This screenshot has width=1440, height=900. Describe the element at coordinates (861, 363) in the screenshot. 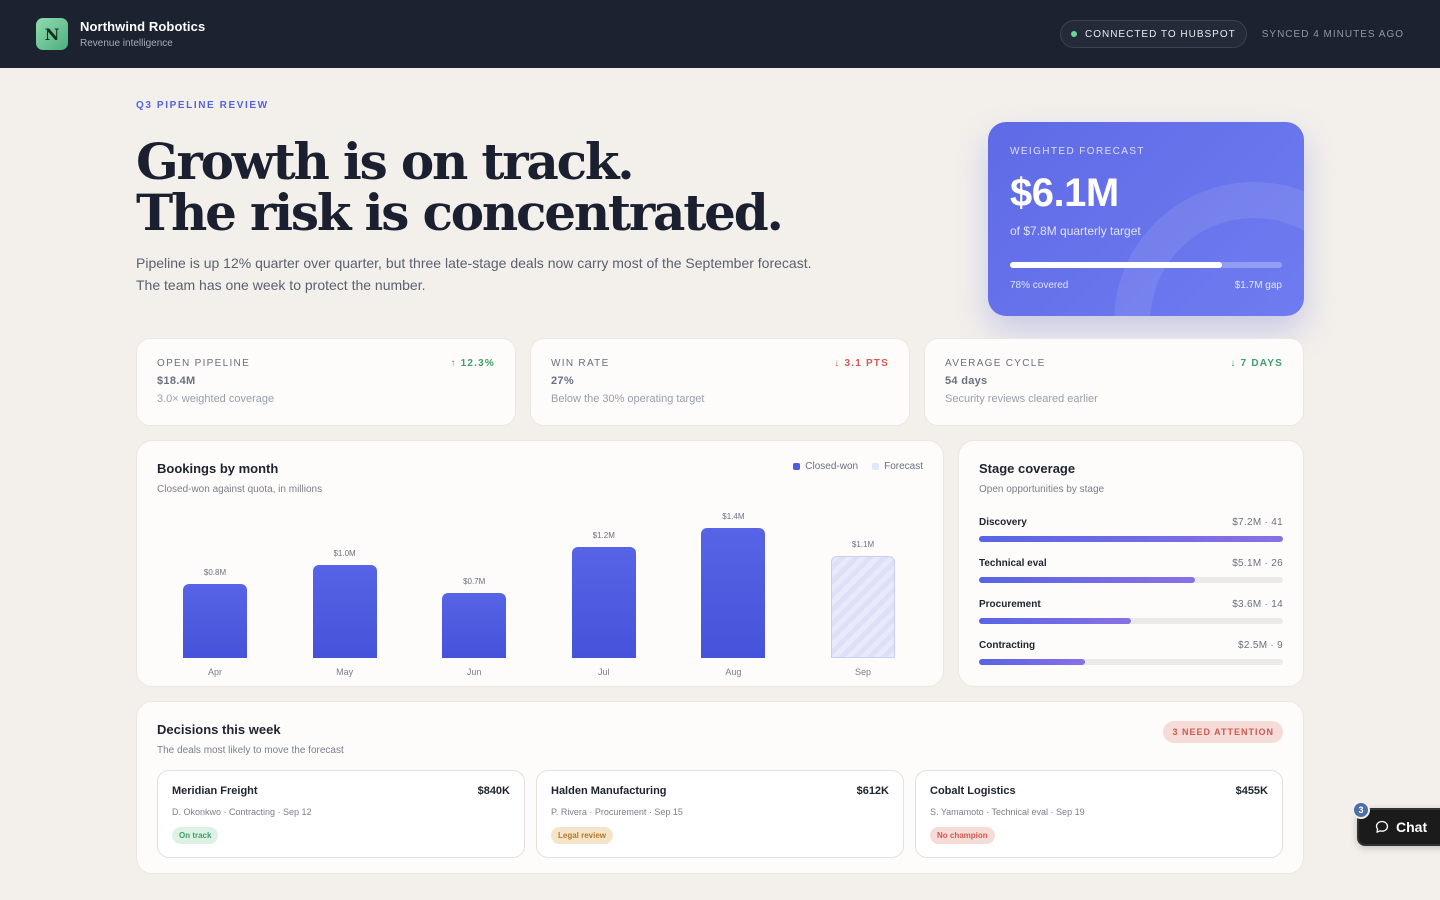

I see `kpi-delta: ↓ 3.1 PTS` at that location.